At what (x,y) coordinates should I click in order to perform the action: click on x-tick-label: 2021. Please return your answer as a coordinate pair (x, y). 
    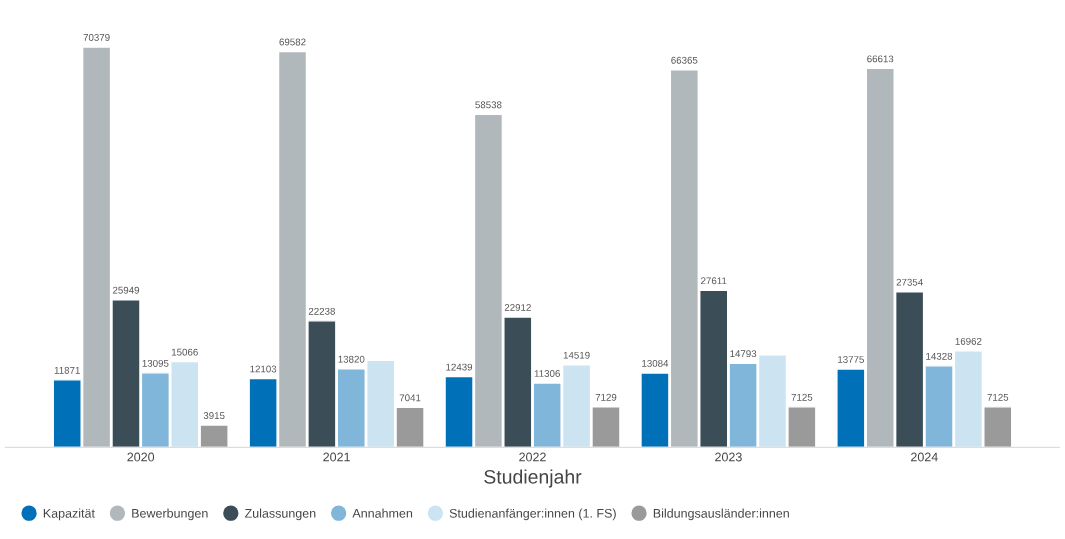
    Looking at the image, I should click on (336, 457).